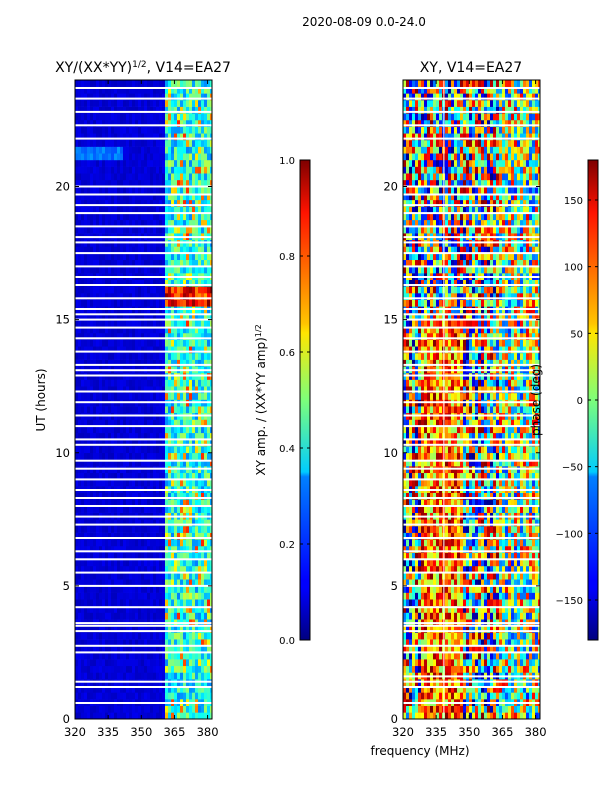  What do you see at coordinates (287, 641) in the screenshot?
I see `colorbar-tick-label: 0.0` at bounding box center [287, 641].